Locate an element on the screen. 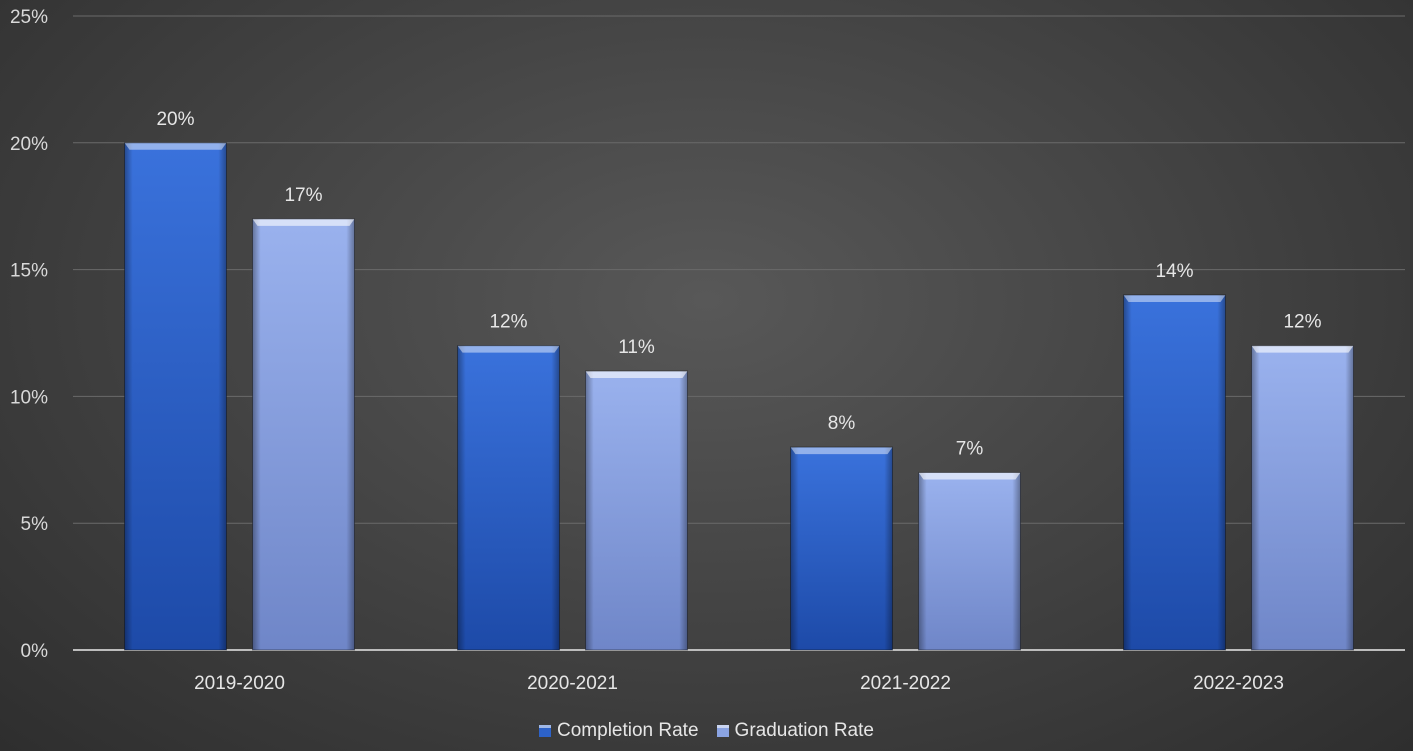 This screenshot has height=751, width=1413. legend-item-completion-rate: Completion Rate is located at coordinates (619, 731).